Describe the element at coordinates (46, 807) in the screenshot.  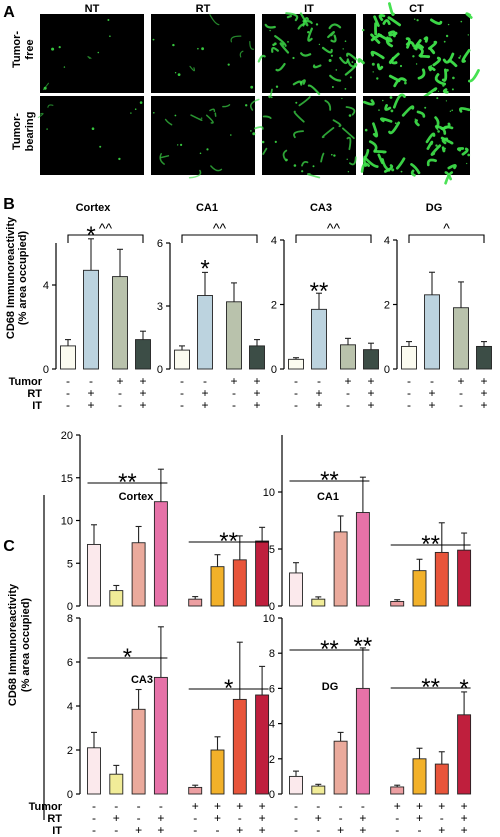
I see `panel-c-row-label: Tumor` at that location.